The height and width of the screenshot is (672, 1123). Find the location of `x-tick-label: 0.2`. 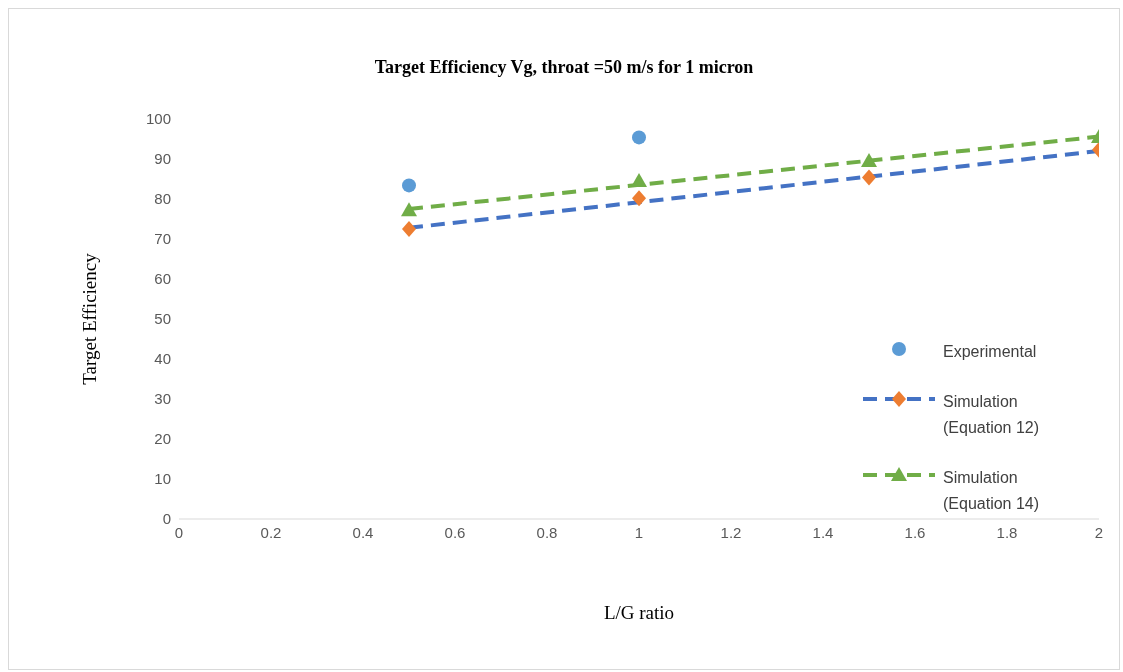

x-tick-label: 0.2 is located at coordinates (271, 532).